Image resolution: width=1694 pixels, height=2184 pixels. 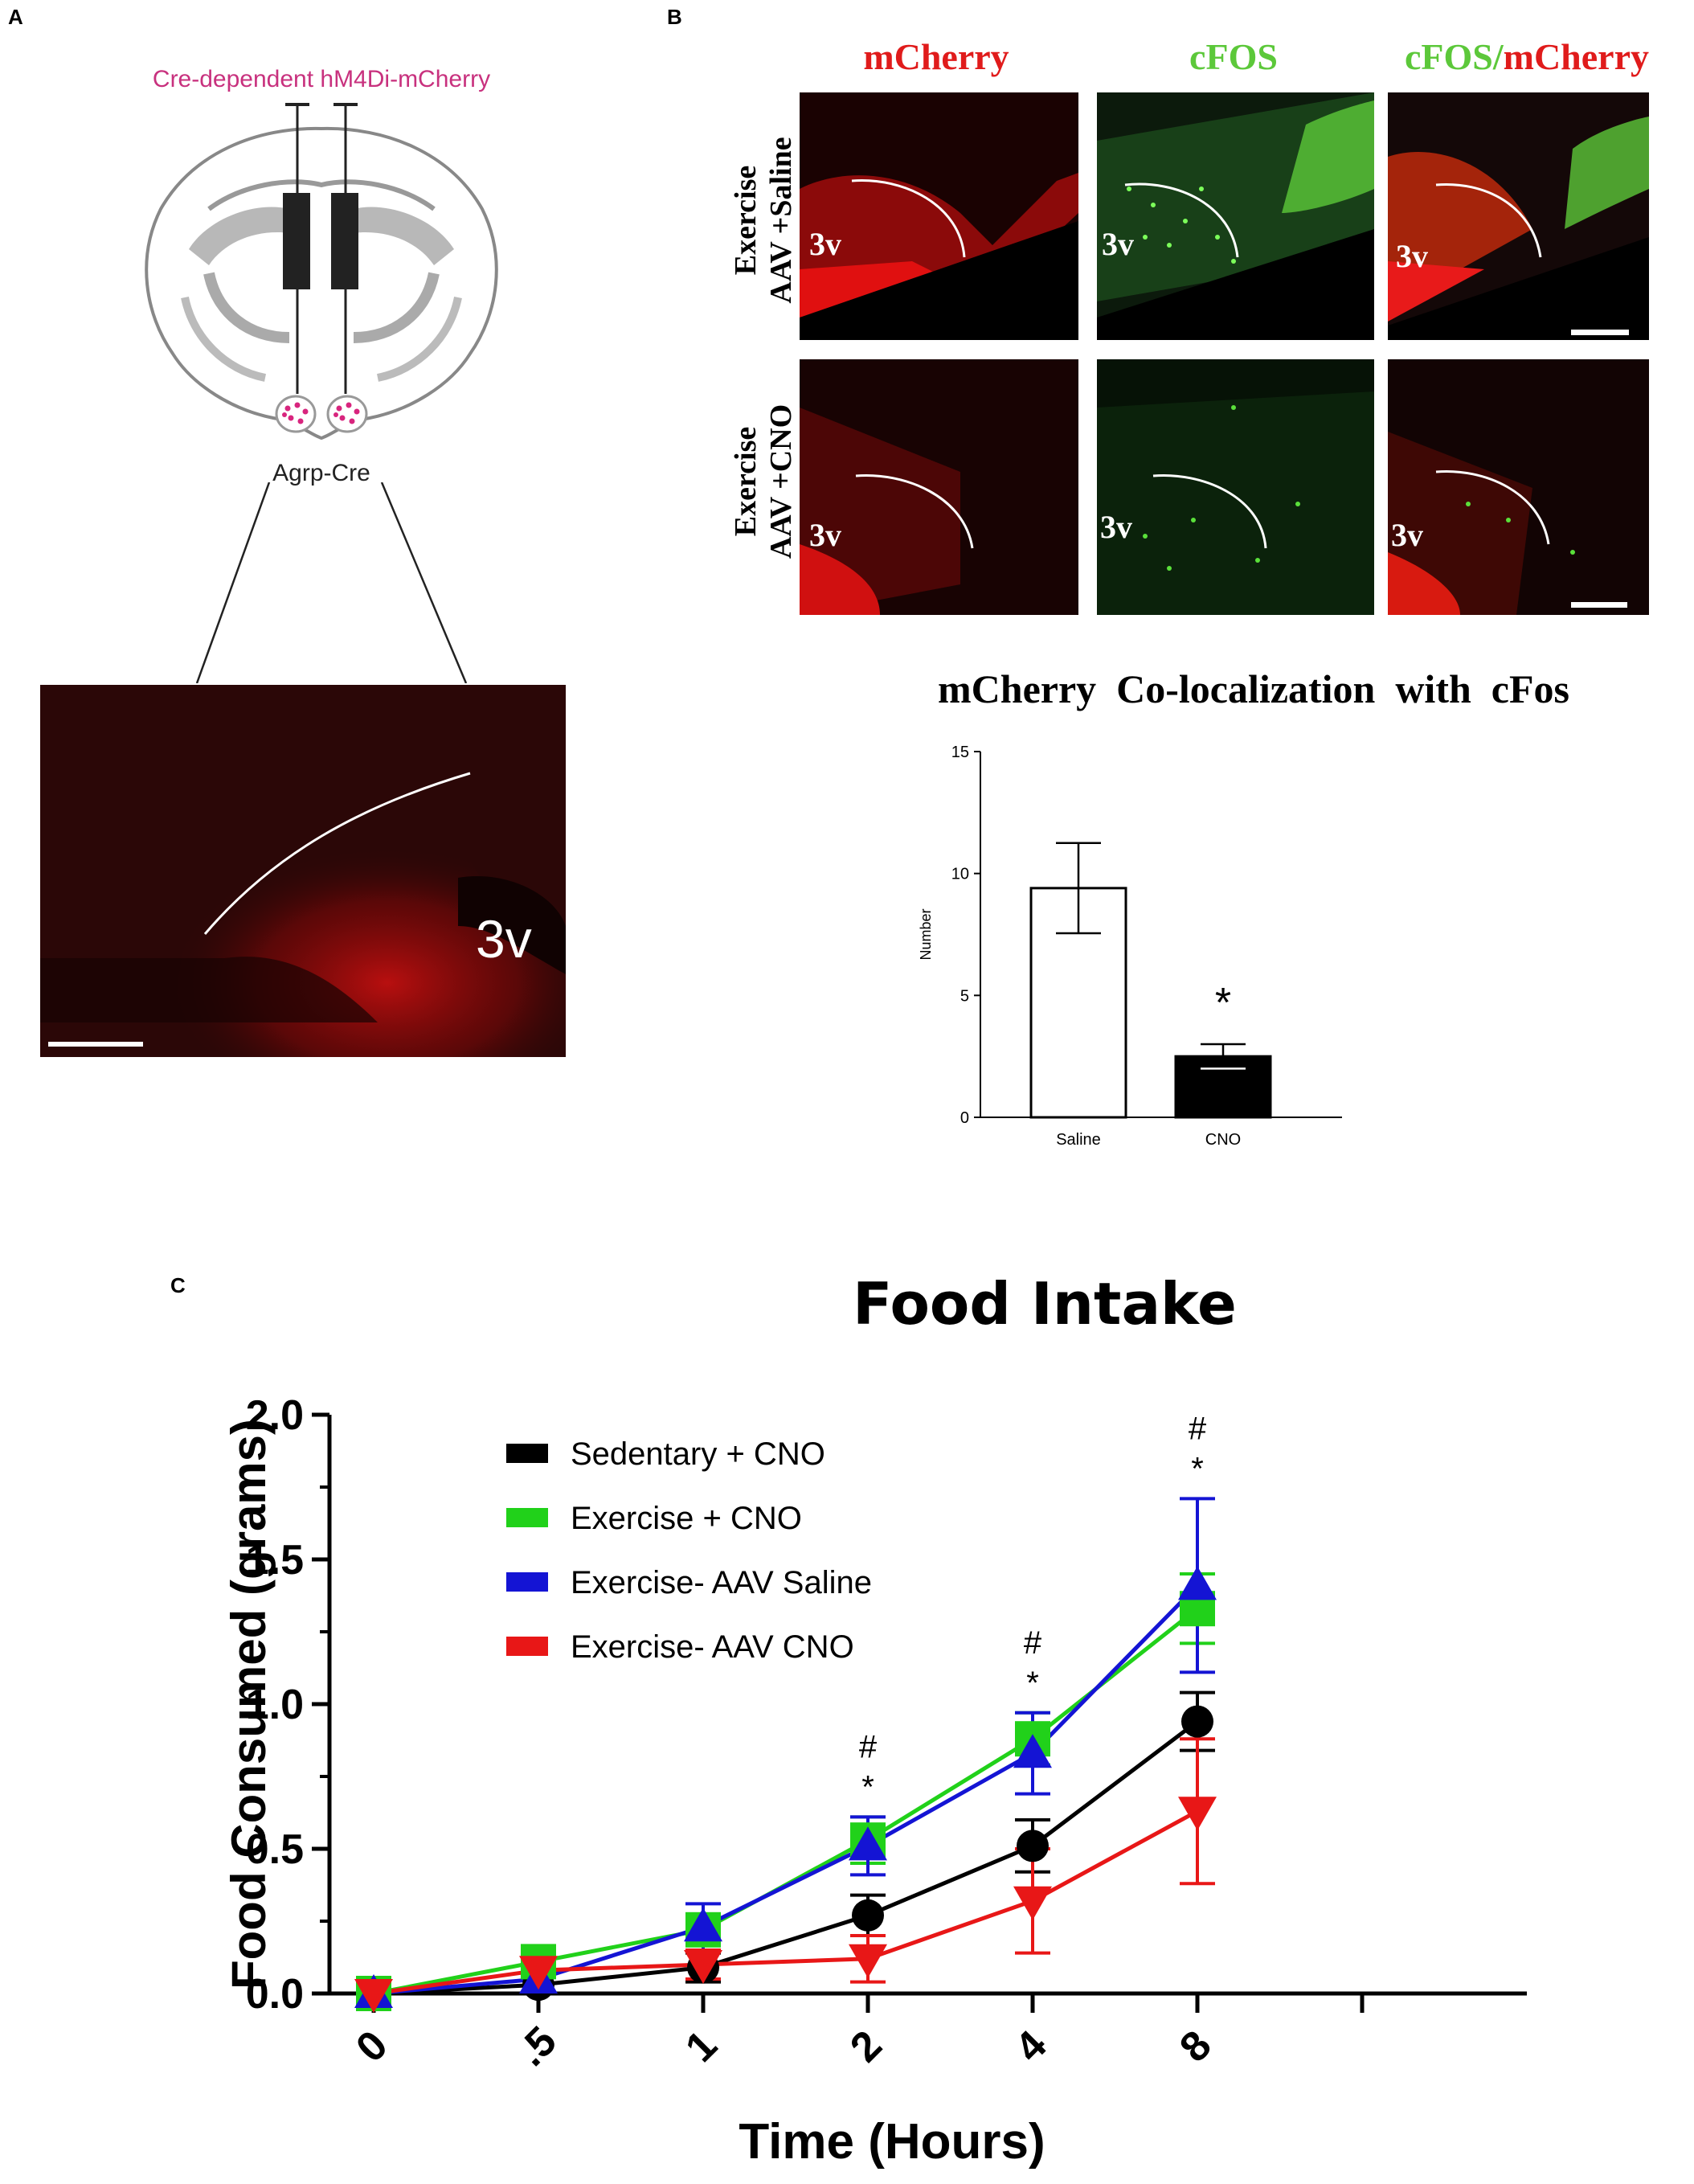 What do you see at coordinates (674, 17) in the screenshot?
I see `panel-b-letter: B` at bounding box center [674, 17].